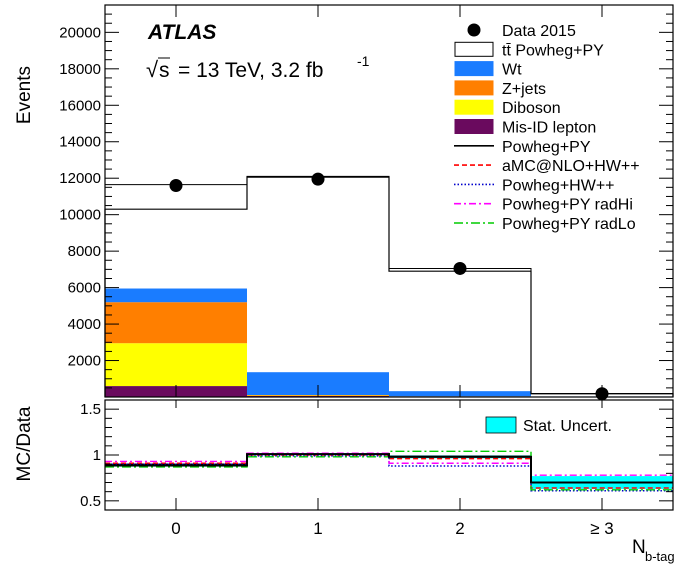 This screenshot has height=569, width=698. Describe the element at coordinates (80, 142) in the screenshot. I see `y-tick-label-6: 14000` at that location.